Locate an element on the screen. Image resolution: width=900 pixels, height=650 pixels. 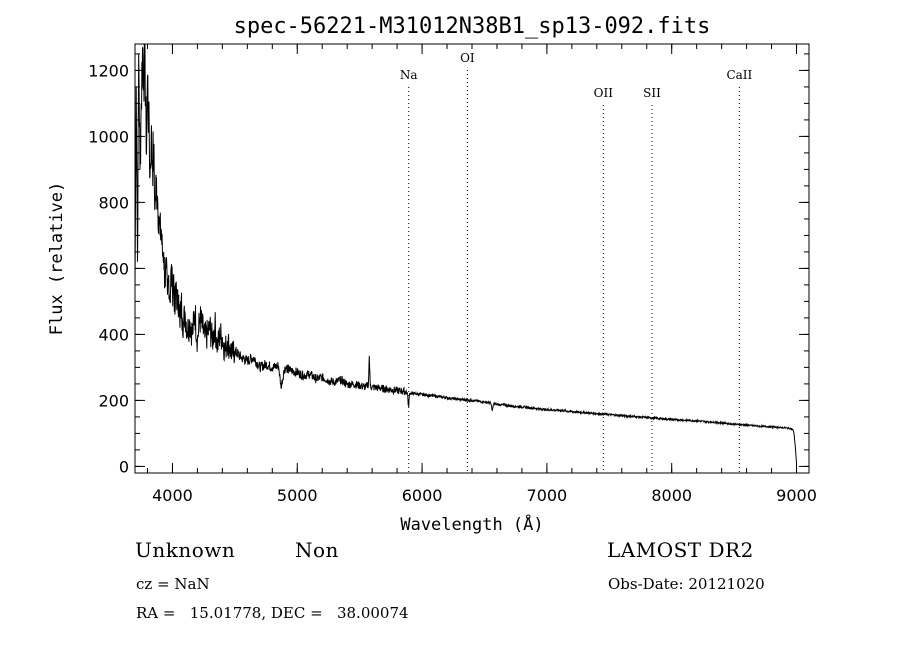
x-tick-label: 4000 is located at coordinates (172, 495).